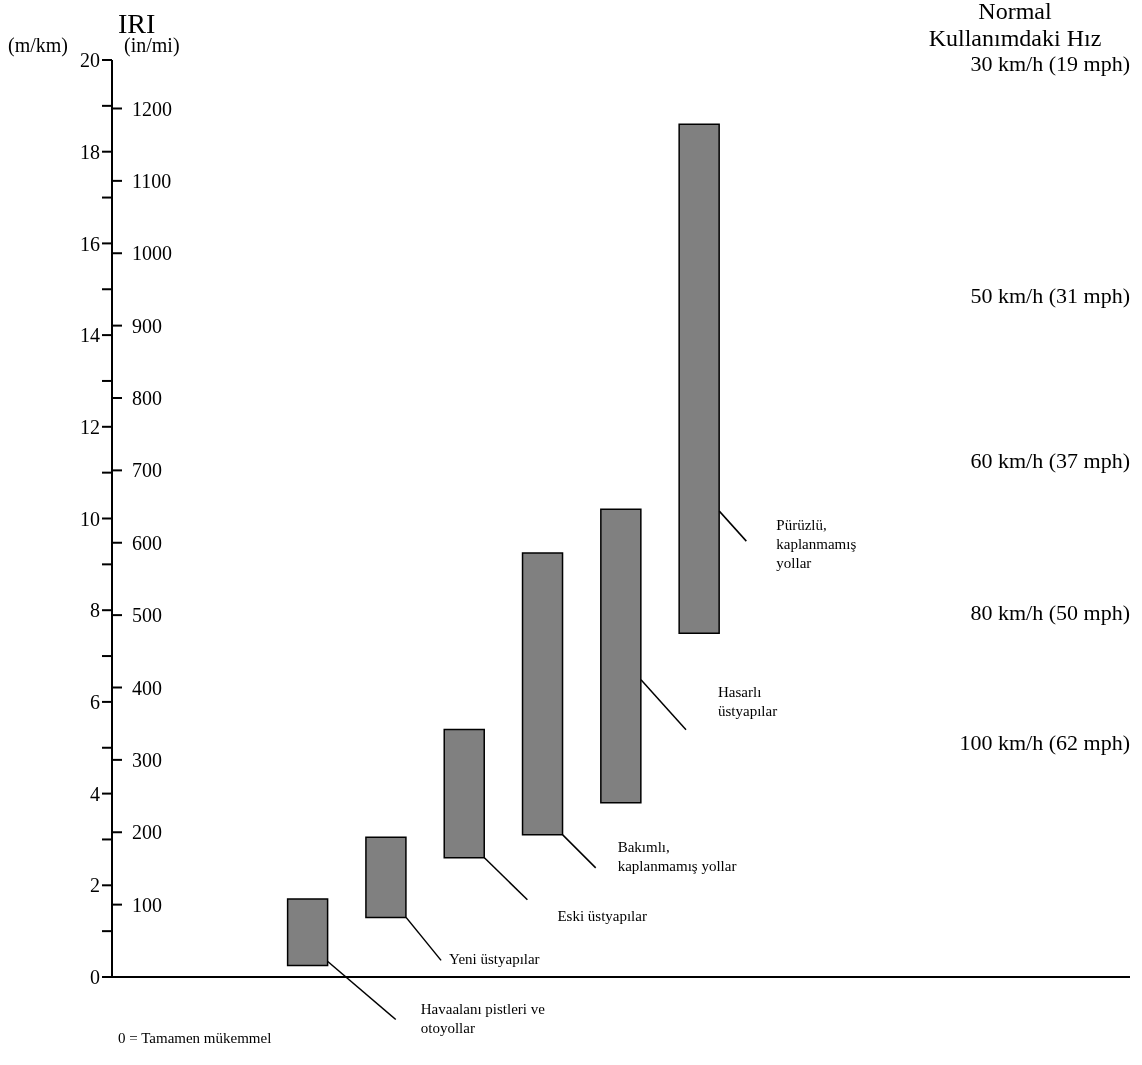  Describe the element at coordinates (816, 545) in the screenshot. I see `annotation: Pürüzlü, kaplanmamış yollar` at that location.